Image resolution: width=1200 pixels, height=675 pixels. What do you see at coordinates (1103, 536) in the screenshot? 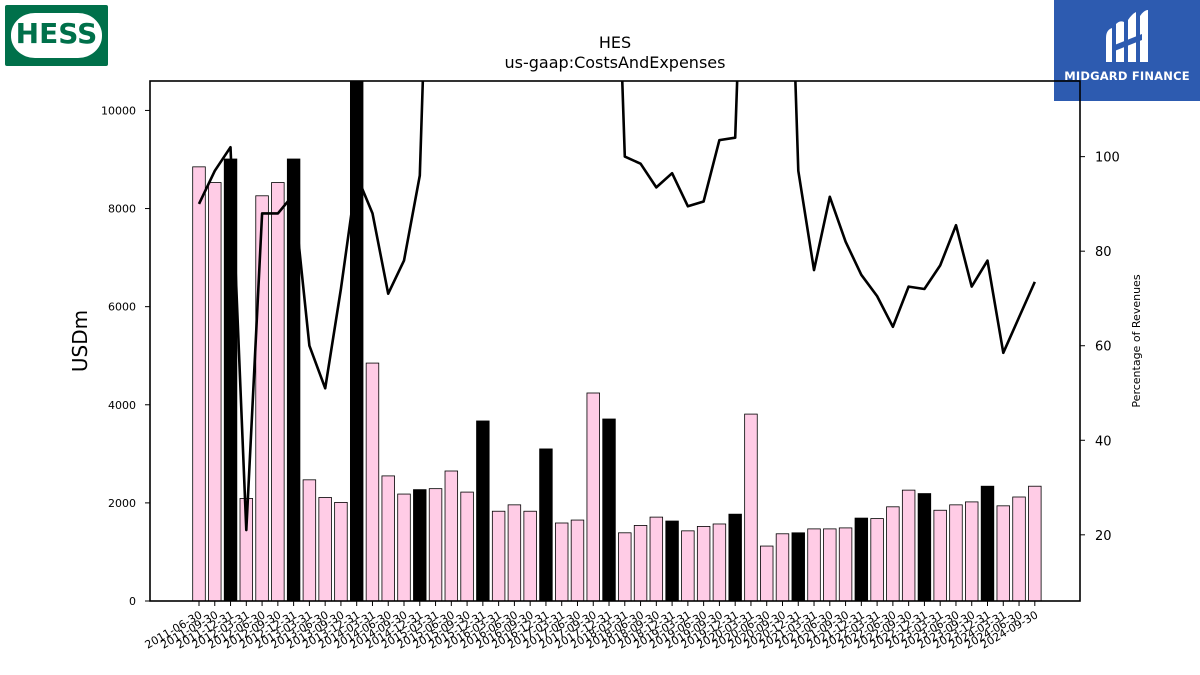
I see `y2-tick-label: 20` at bounding box center [1103, 536].